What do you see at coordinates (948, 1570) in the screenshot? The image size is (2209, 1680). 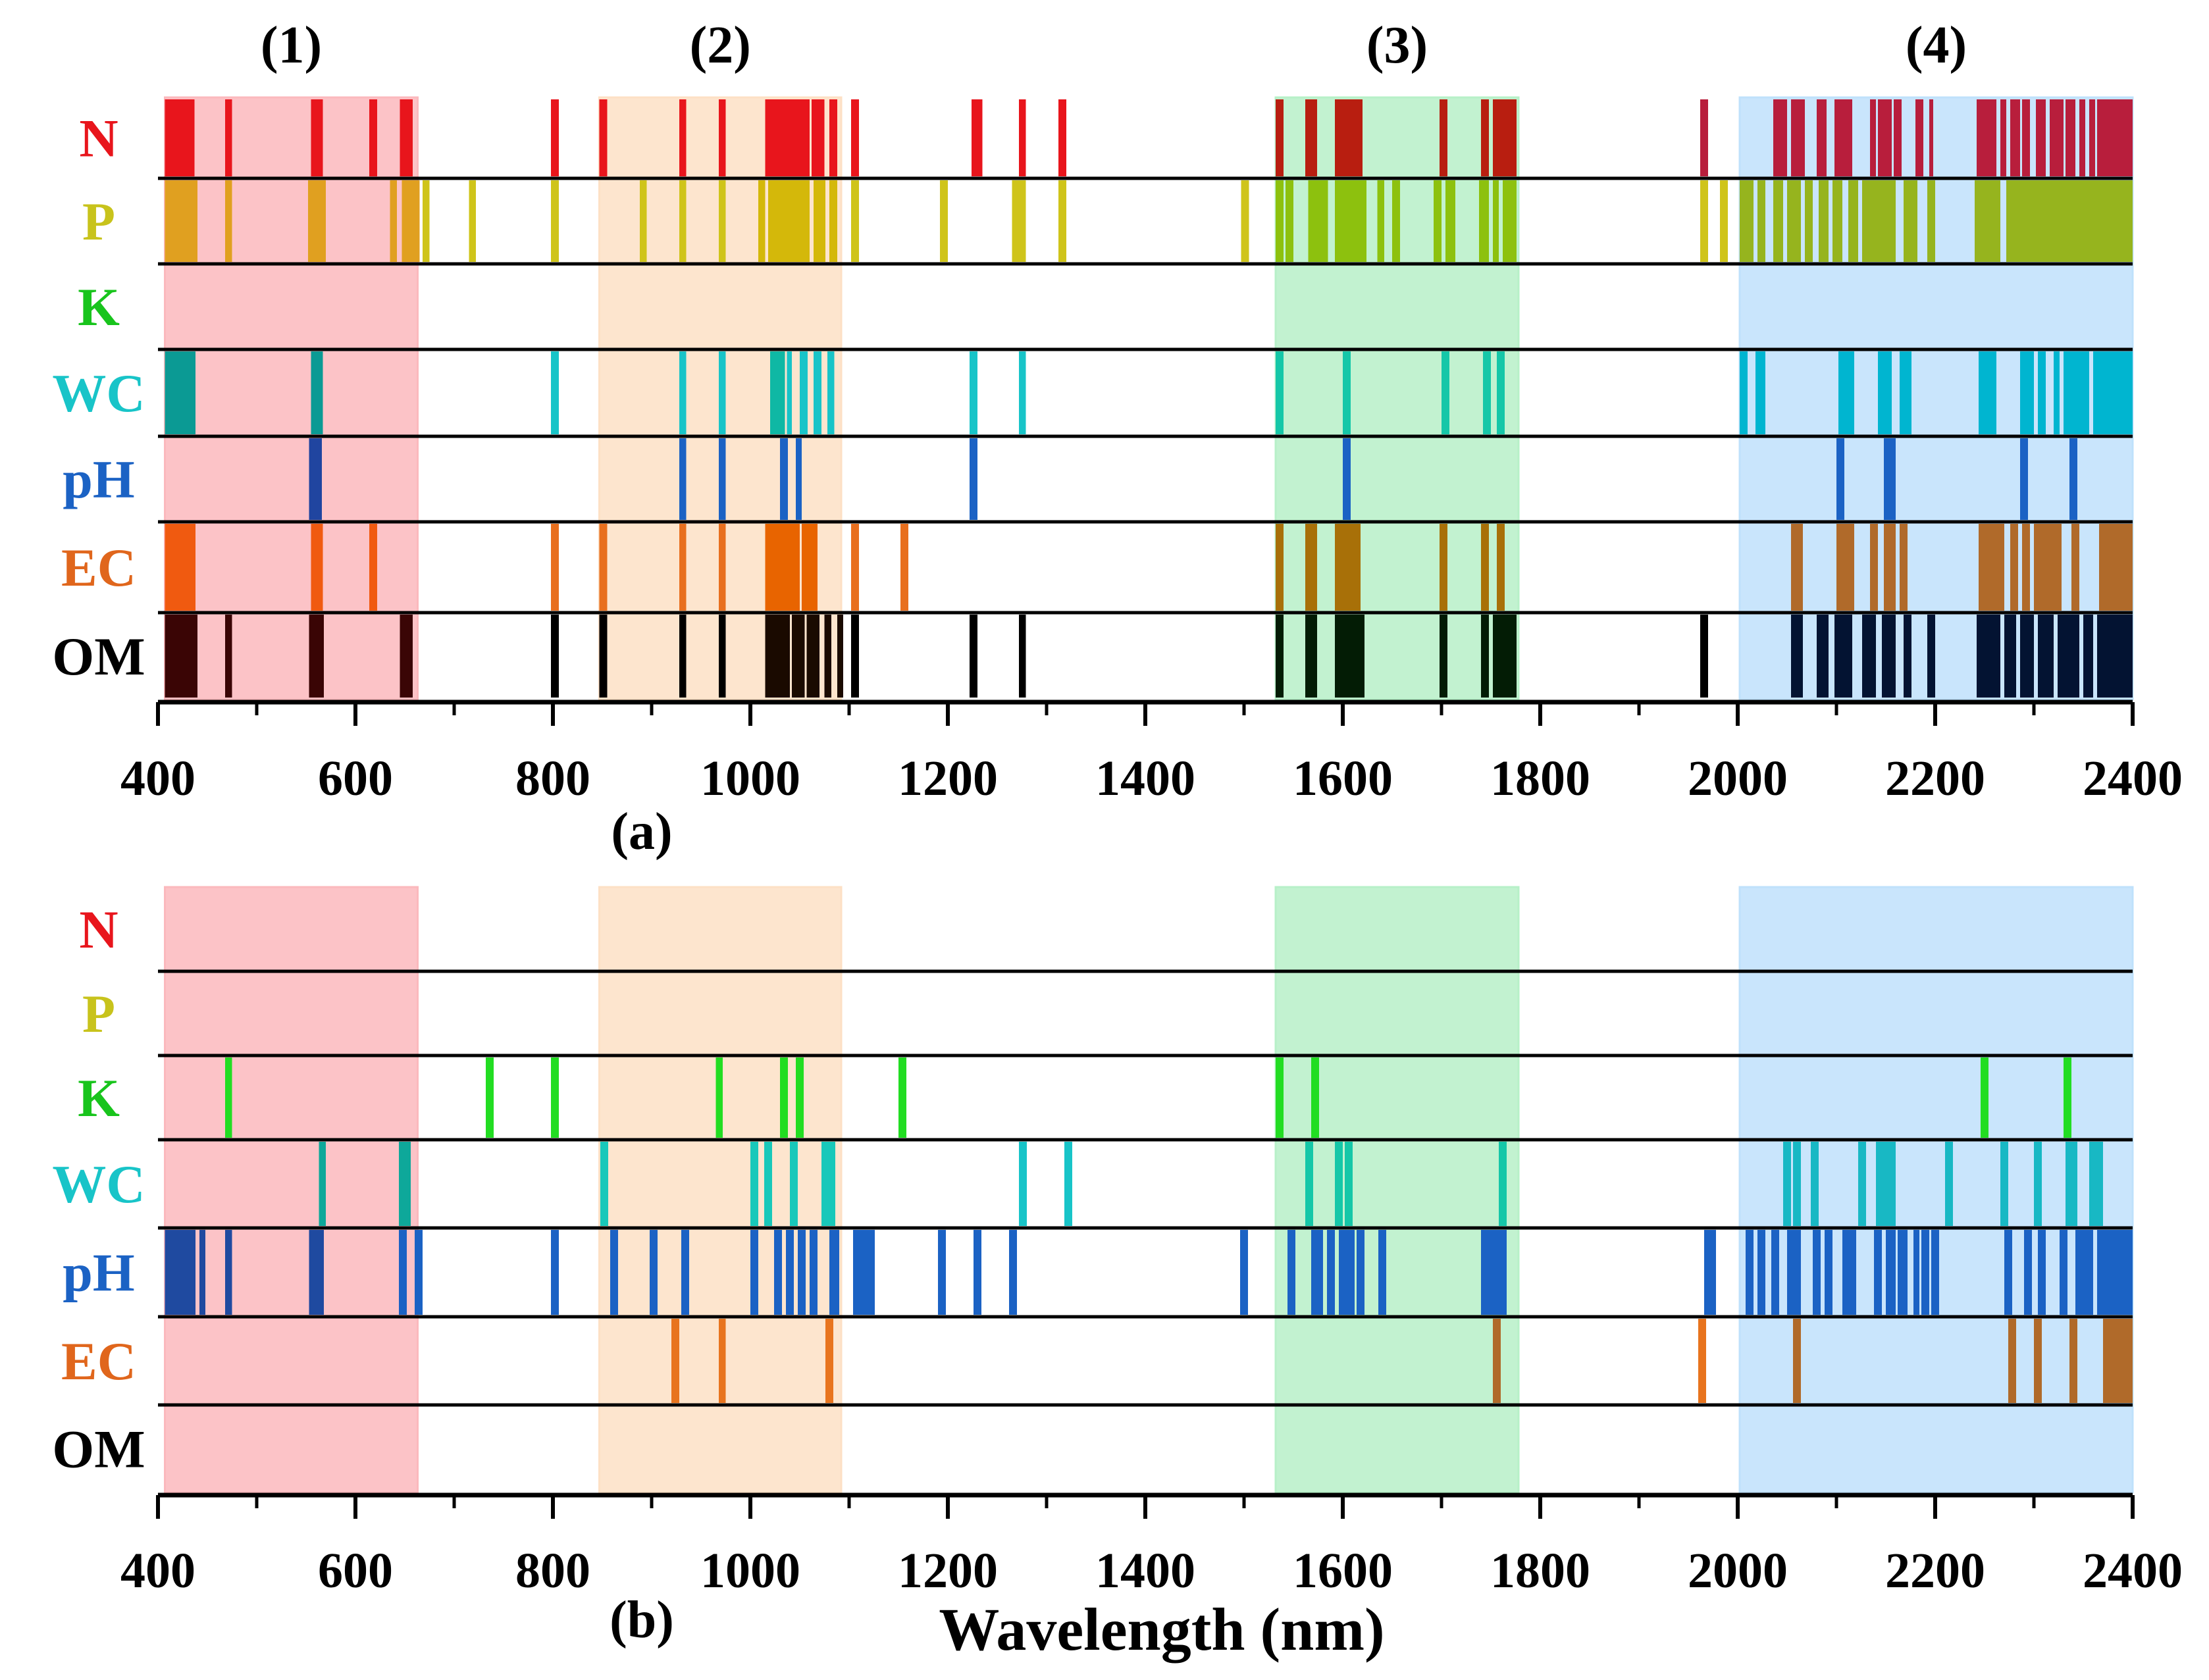 I see `x-tick-label: 1200` at bounding box center [948, 1570].